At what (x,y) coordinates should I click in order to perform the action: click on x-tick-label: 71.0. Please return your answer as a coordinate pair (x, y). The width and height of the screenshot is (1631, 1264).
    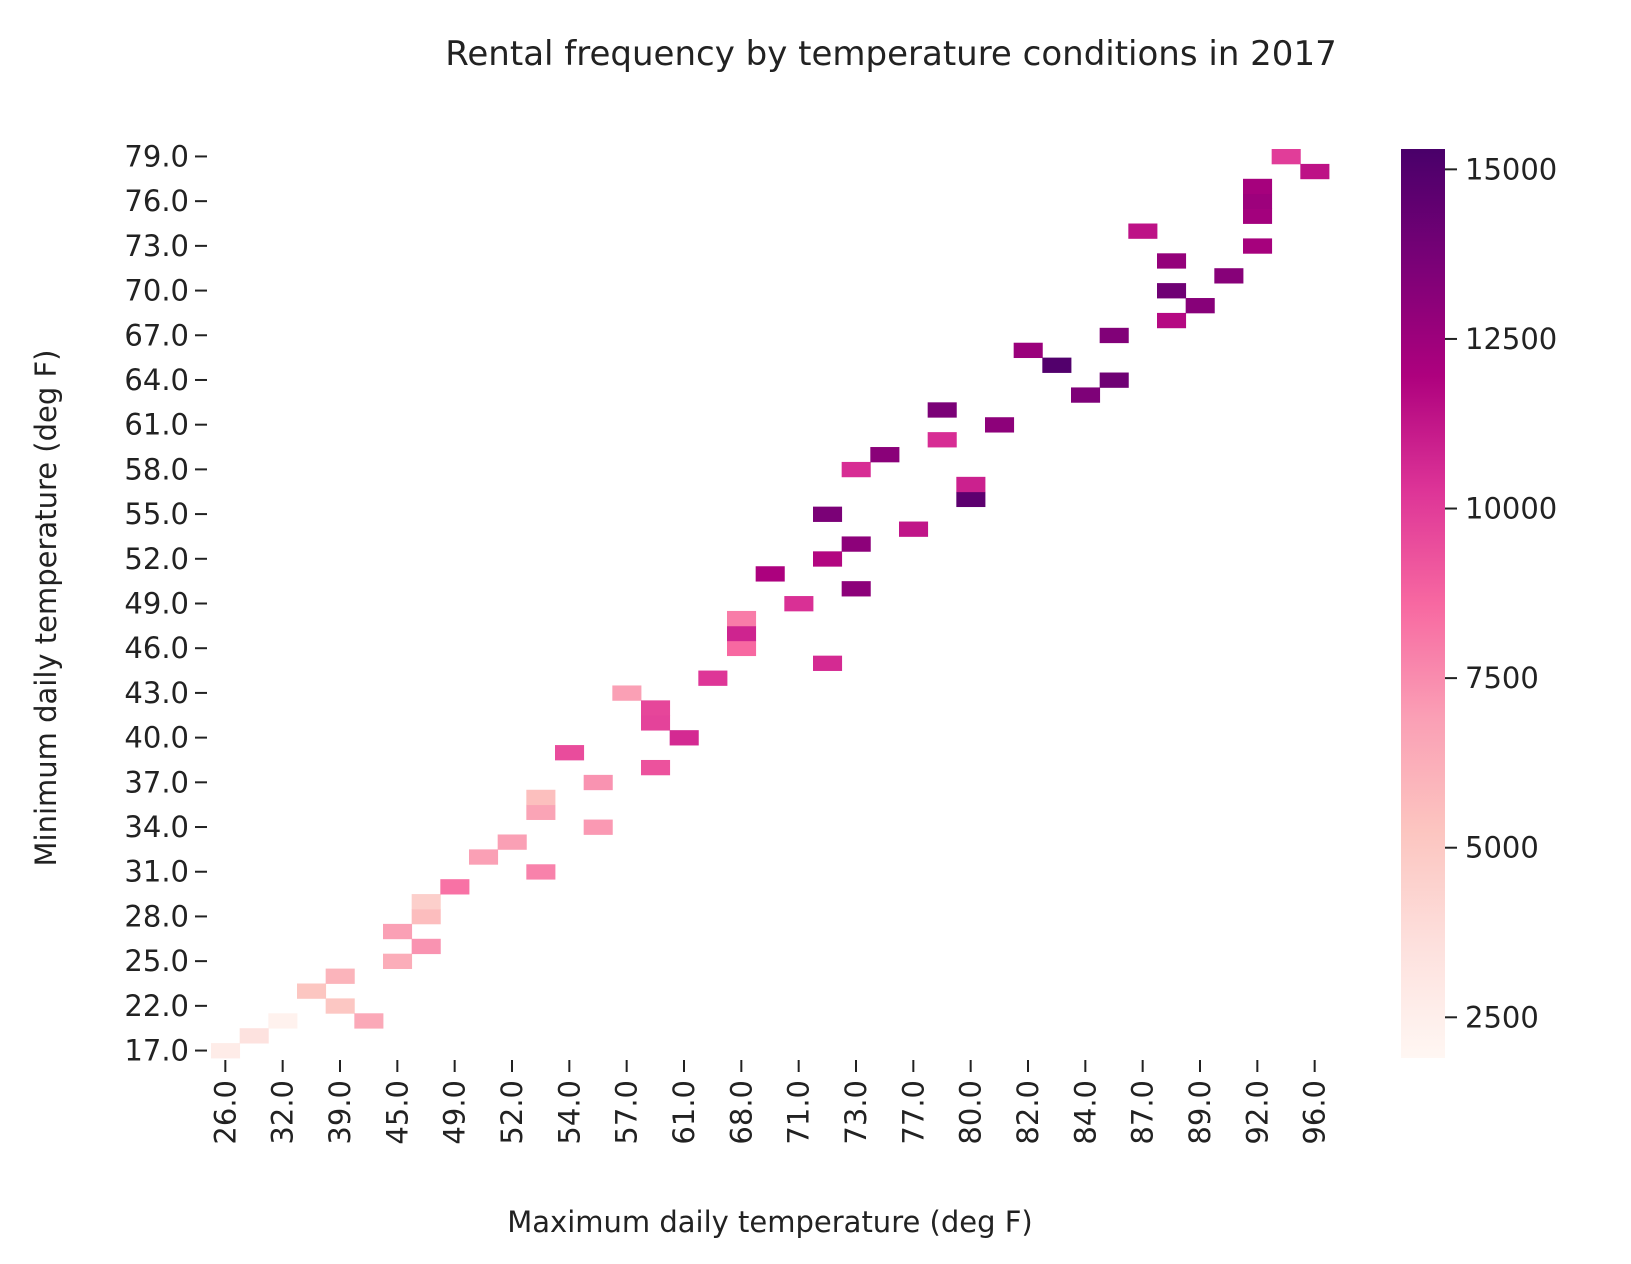
    Looking at the image, I should click on (799, 1112).